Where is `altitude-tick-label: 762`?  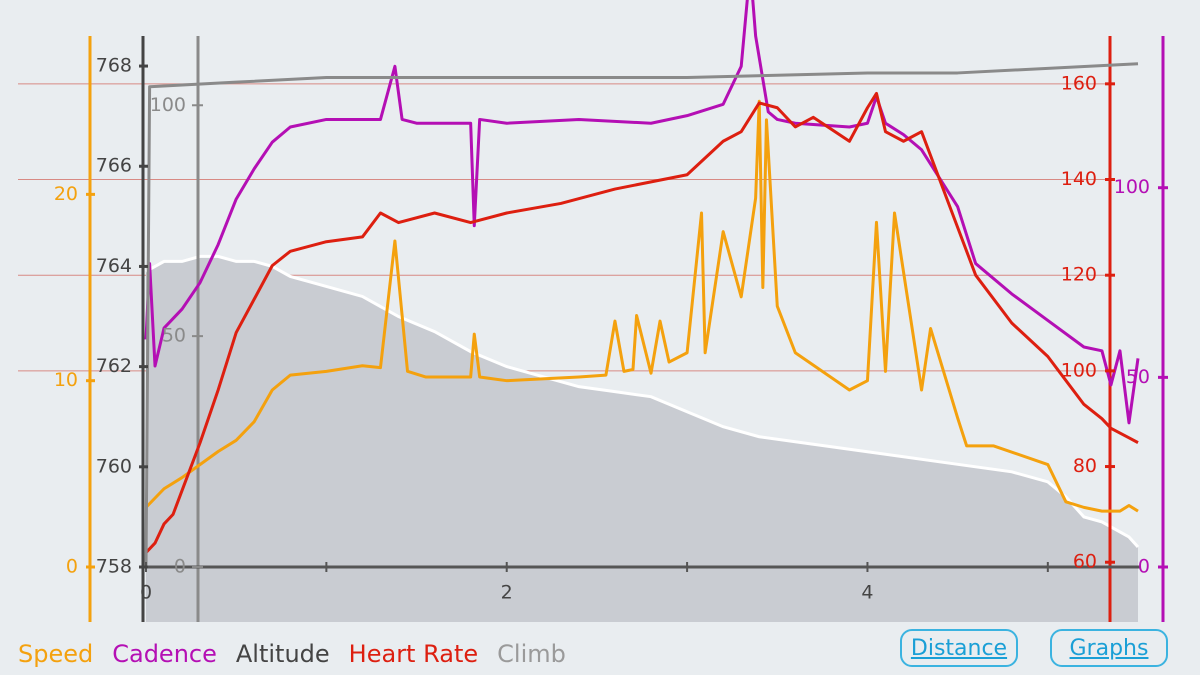
altitude-tick-label: 762 is located at coordinates (114, 366).